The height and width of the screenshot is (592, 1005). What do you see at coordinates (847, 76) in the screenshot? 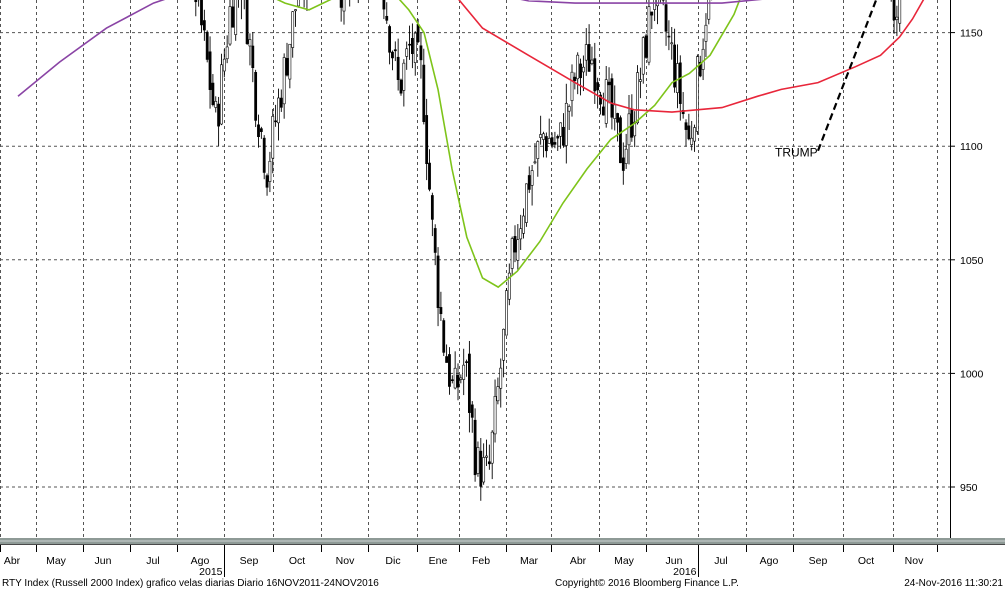
I see `annotation-arrow` at bounding box center [847, 76].